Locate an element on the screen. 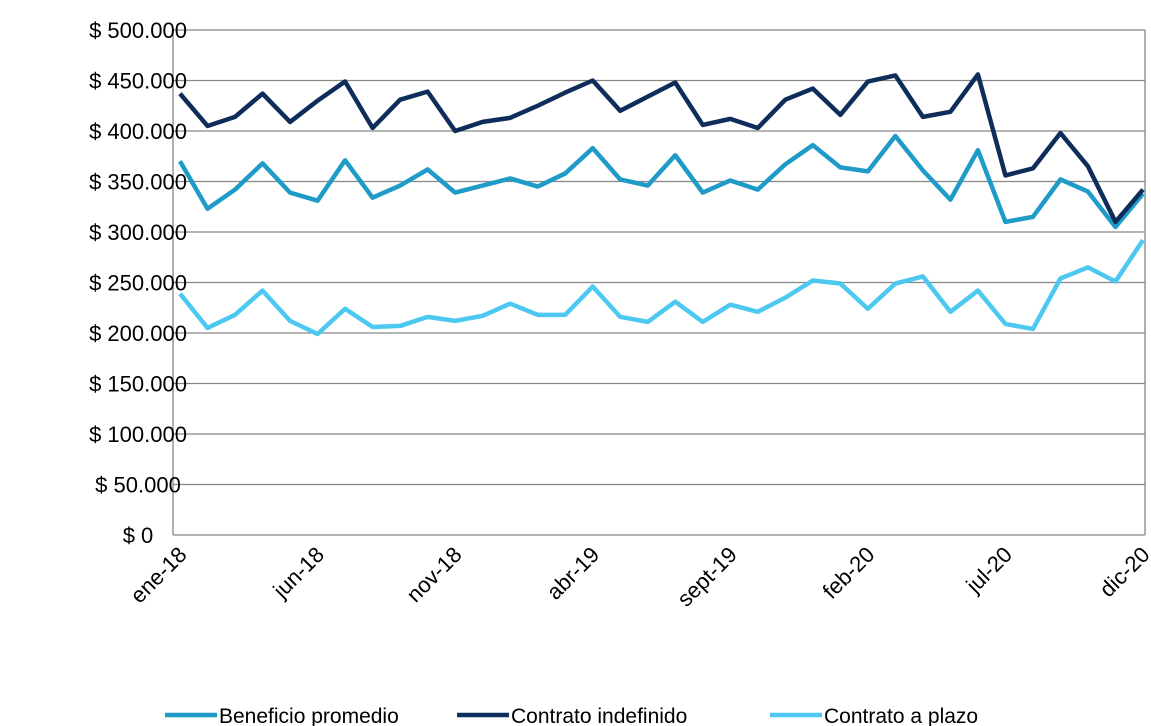 The height and width of the screenshot is (726, 1151). y-tick-label: $ 350.000 is located at coordinates (138, 182).